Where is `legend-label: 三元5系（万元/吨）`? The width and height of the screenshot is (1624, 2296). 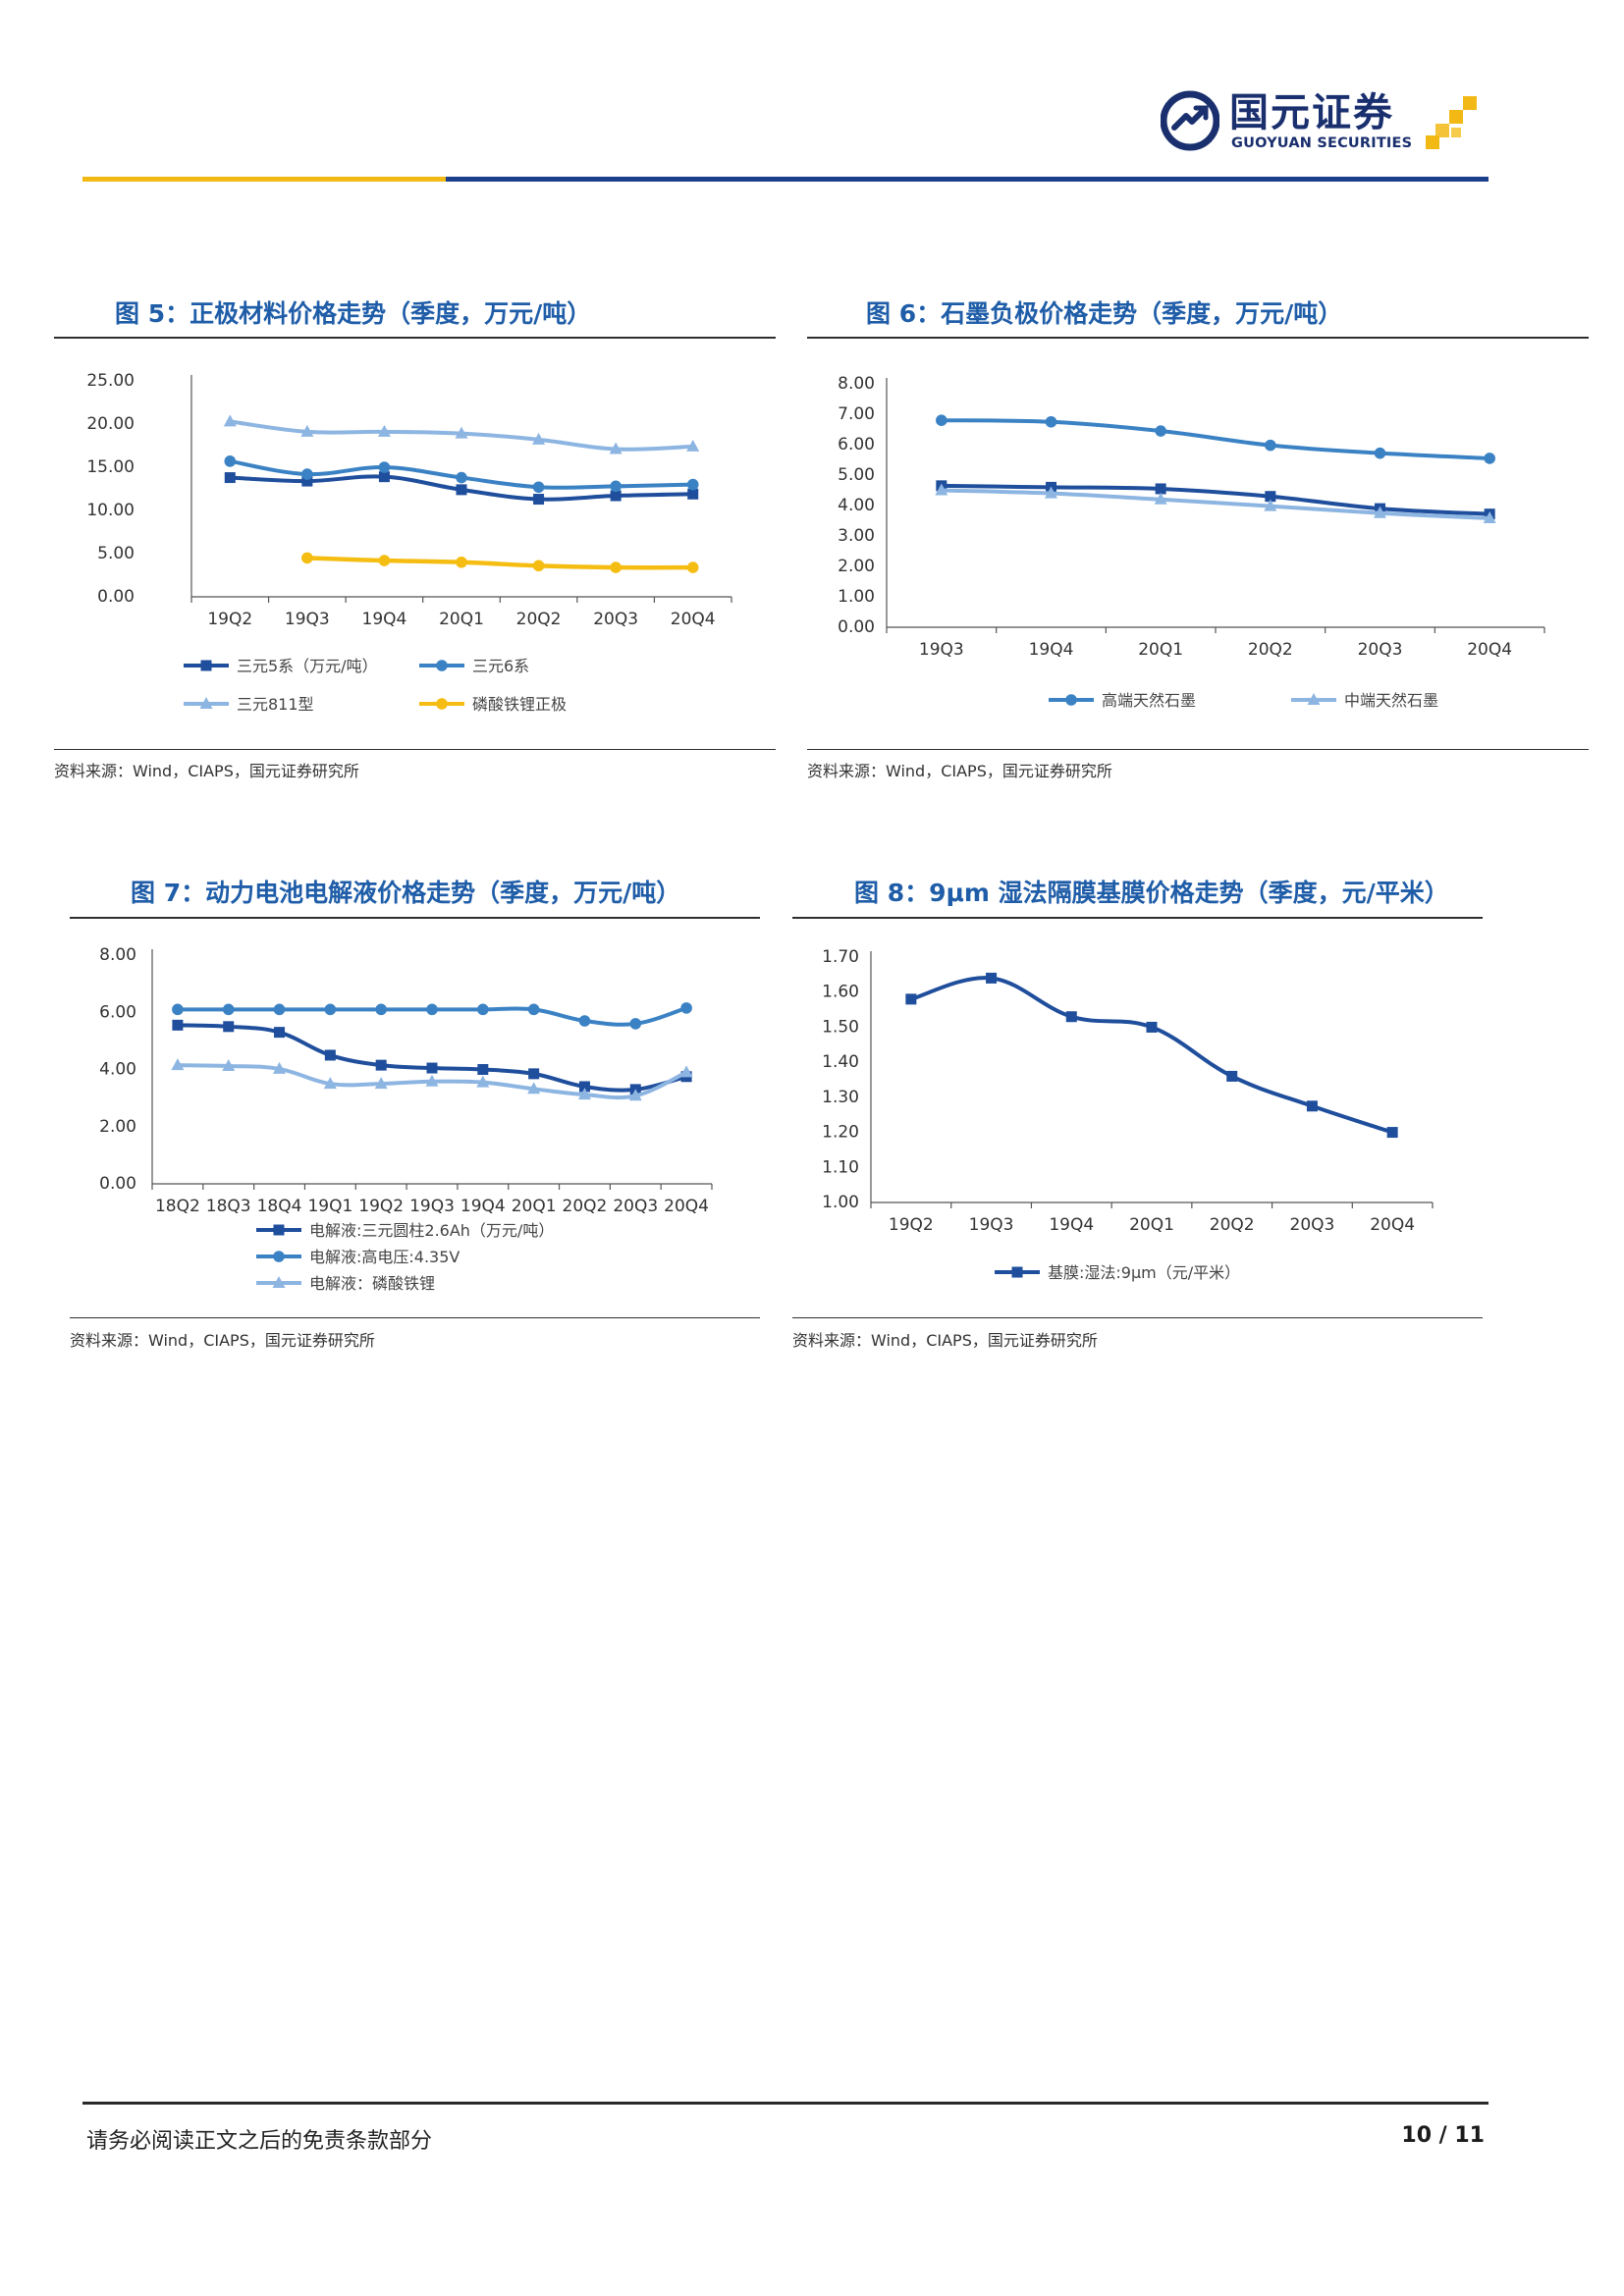
legend-label: 三元5系（万元/吨） is located at coordinates (307, 666).